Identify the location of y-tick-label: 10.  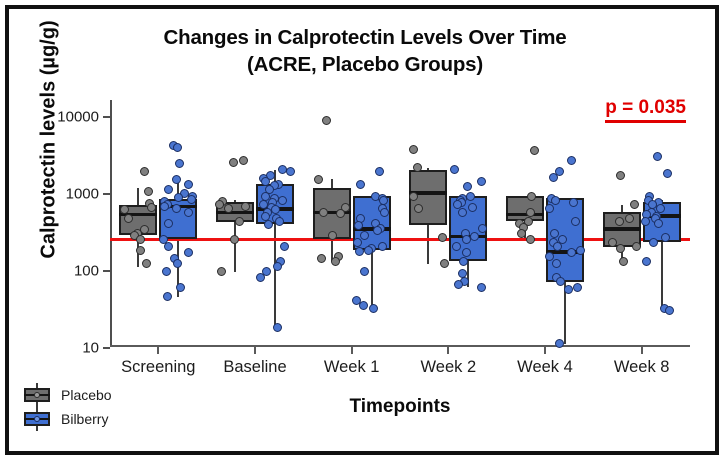
(90, 348).